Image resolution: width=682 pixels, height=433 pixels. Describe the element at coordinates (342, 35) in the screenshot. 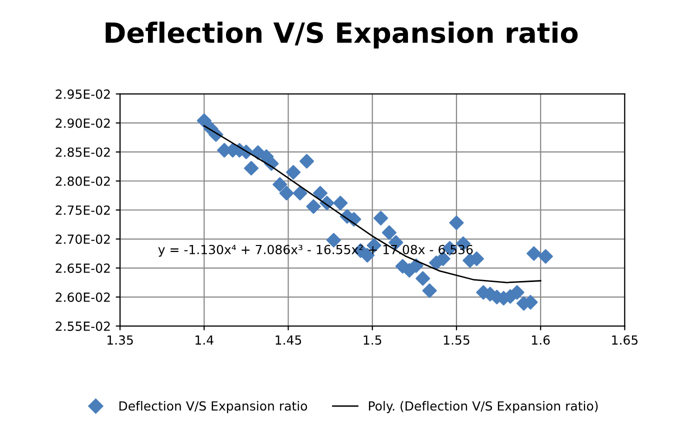

I see `chart-title: Deflection V/S Expansion ratio` at that location.